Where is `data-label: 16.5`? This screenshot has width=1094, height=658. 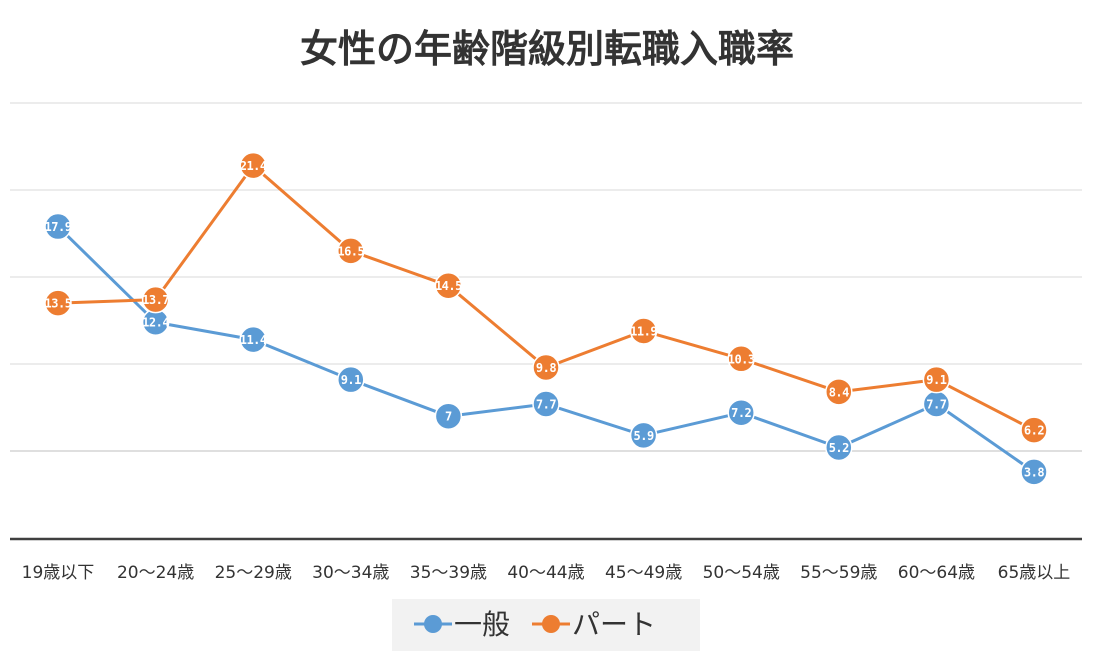
data-label: 16.5 is located at coordinates (350, 251).